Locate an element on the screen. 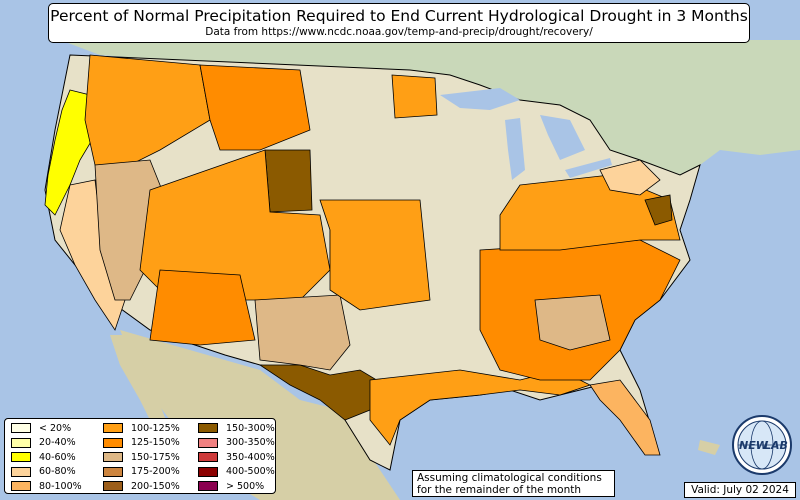 This screenshot has height=500, width=800. logo-text-right: LAB is located at coordinates (776, 445).